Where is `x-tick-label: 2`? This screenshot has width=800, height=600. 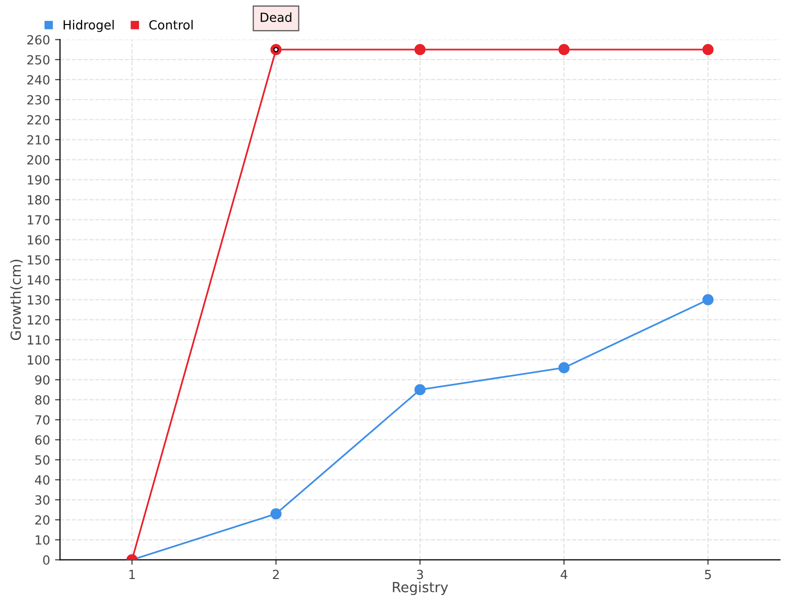 x-tick-label: 2 is located at coordinates (275, 575).